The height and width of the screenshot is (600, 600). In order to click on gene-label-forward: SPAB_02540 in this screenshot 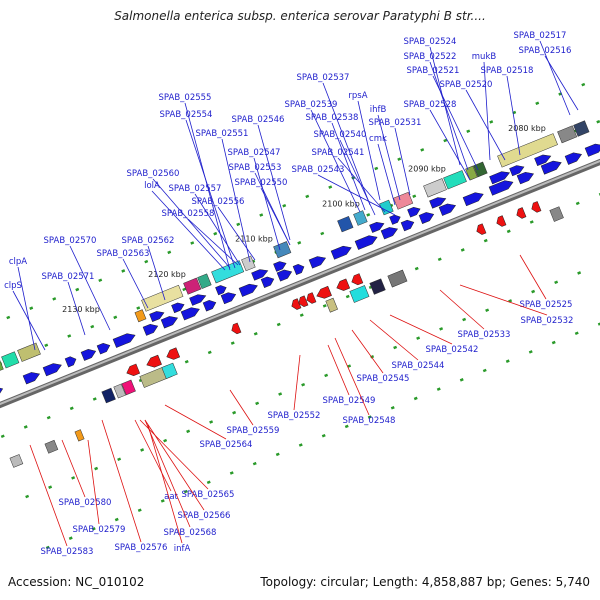, I will do `click(340, 135)`.